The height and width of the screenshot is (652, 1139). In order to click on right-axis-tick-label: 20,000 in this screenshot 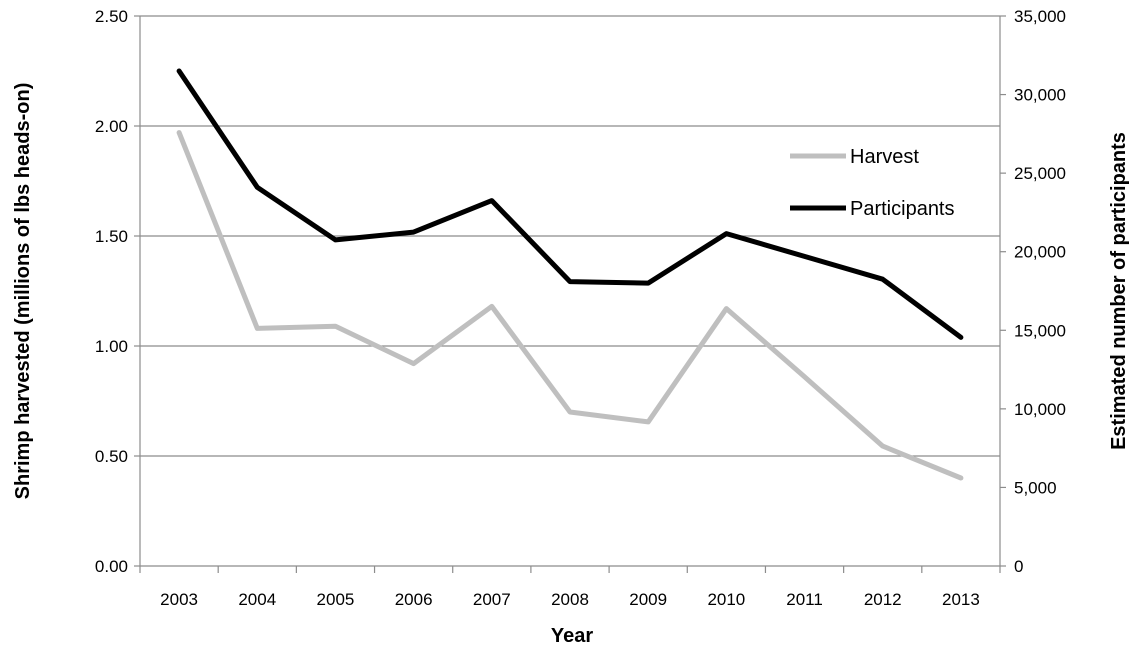, I will do `click(1040, 252)`.